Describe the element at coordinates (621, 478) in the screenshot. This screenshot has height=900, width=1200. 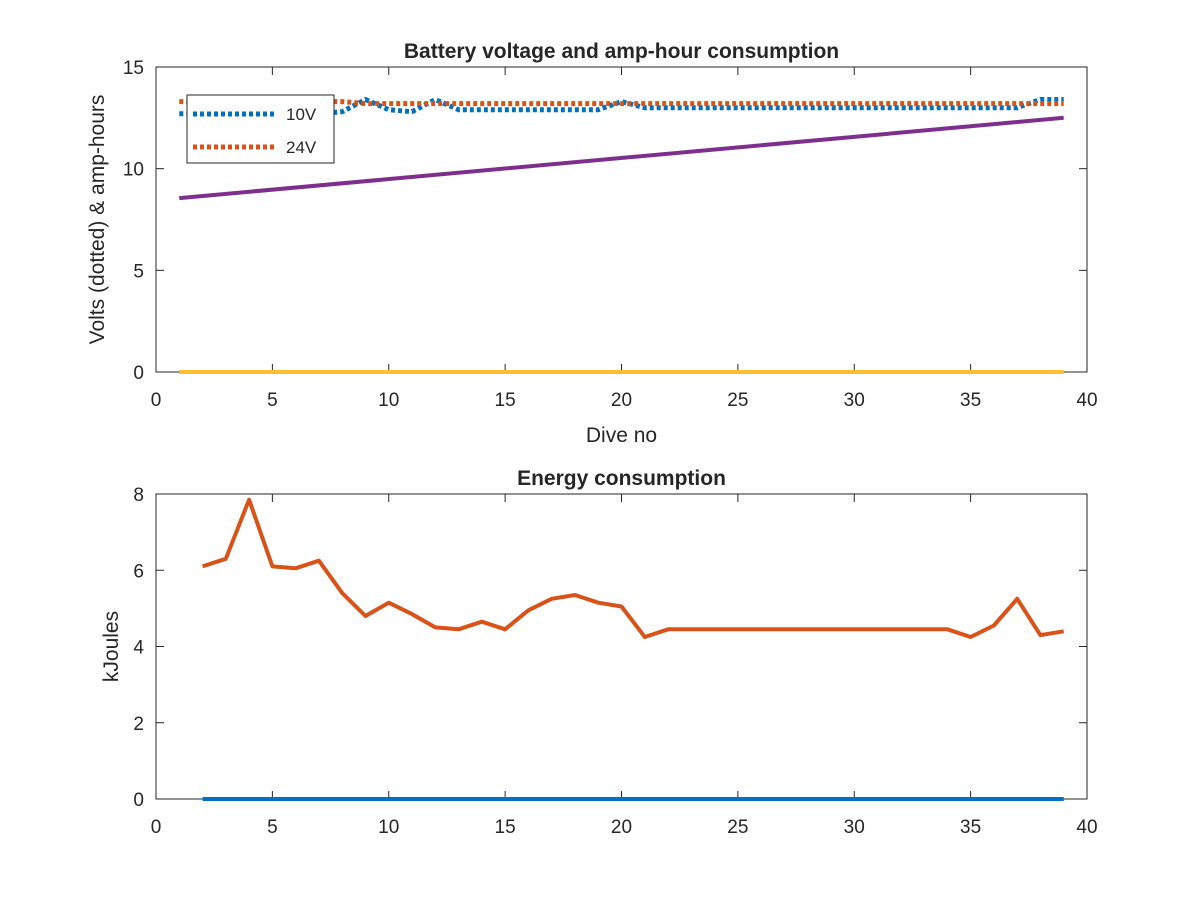
I see `chart-title: Energy consumption` at that location.